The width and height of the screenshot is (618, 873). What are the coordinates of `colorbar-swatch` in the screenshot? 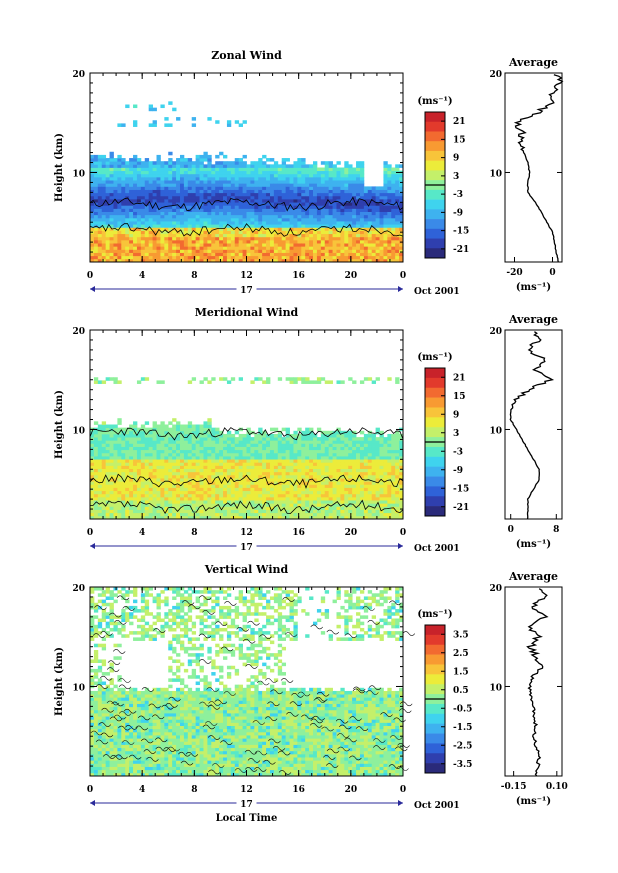 It's located at (435, 224).